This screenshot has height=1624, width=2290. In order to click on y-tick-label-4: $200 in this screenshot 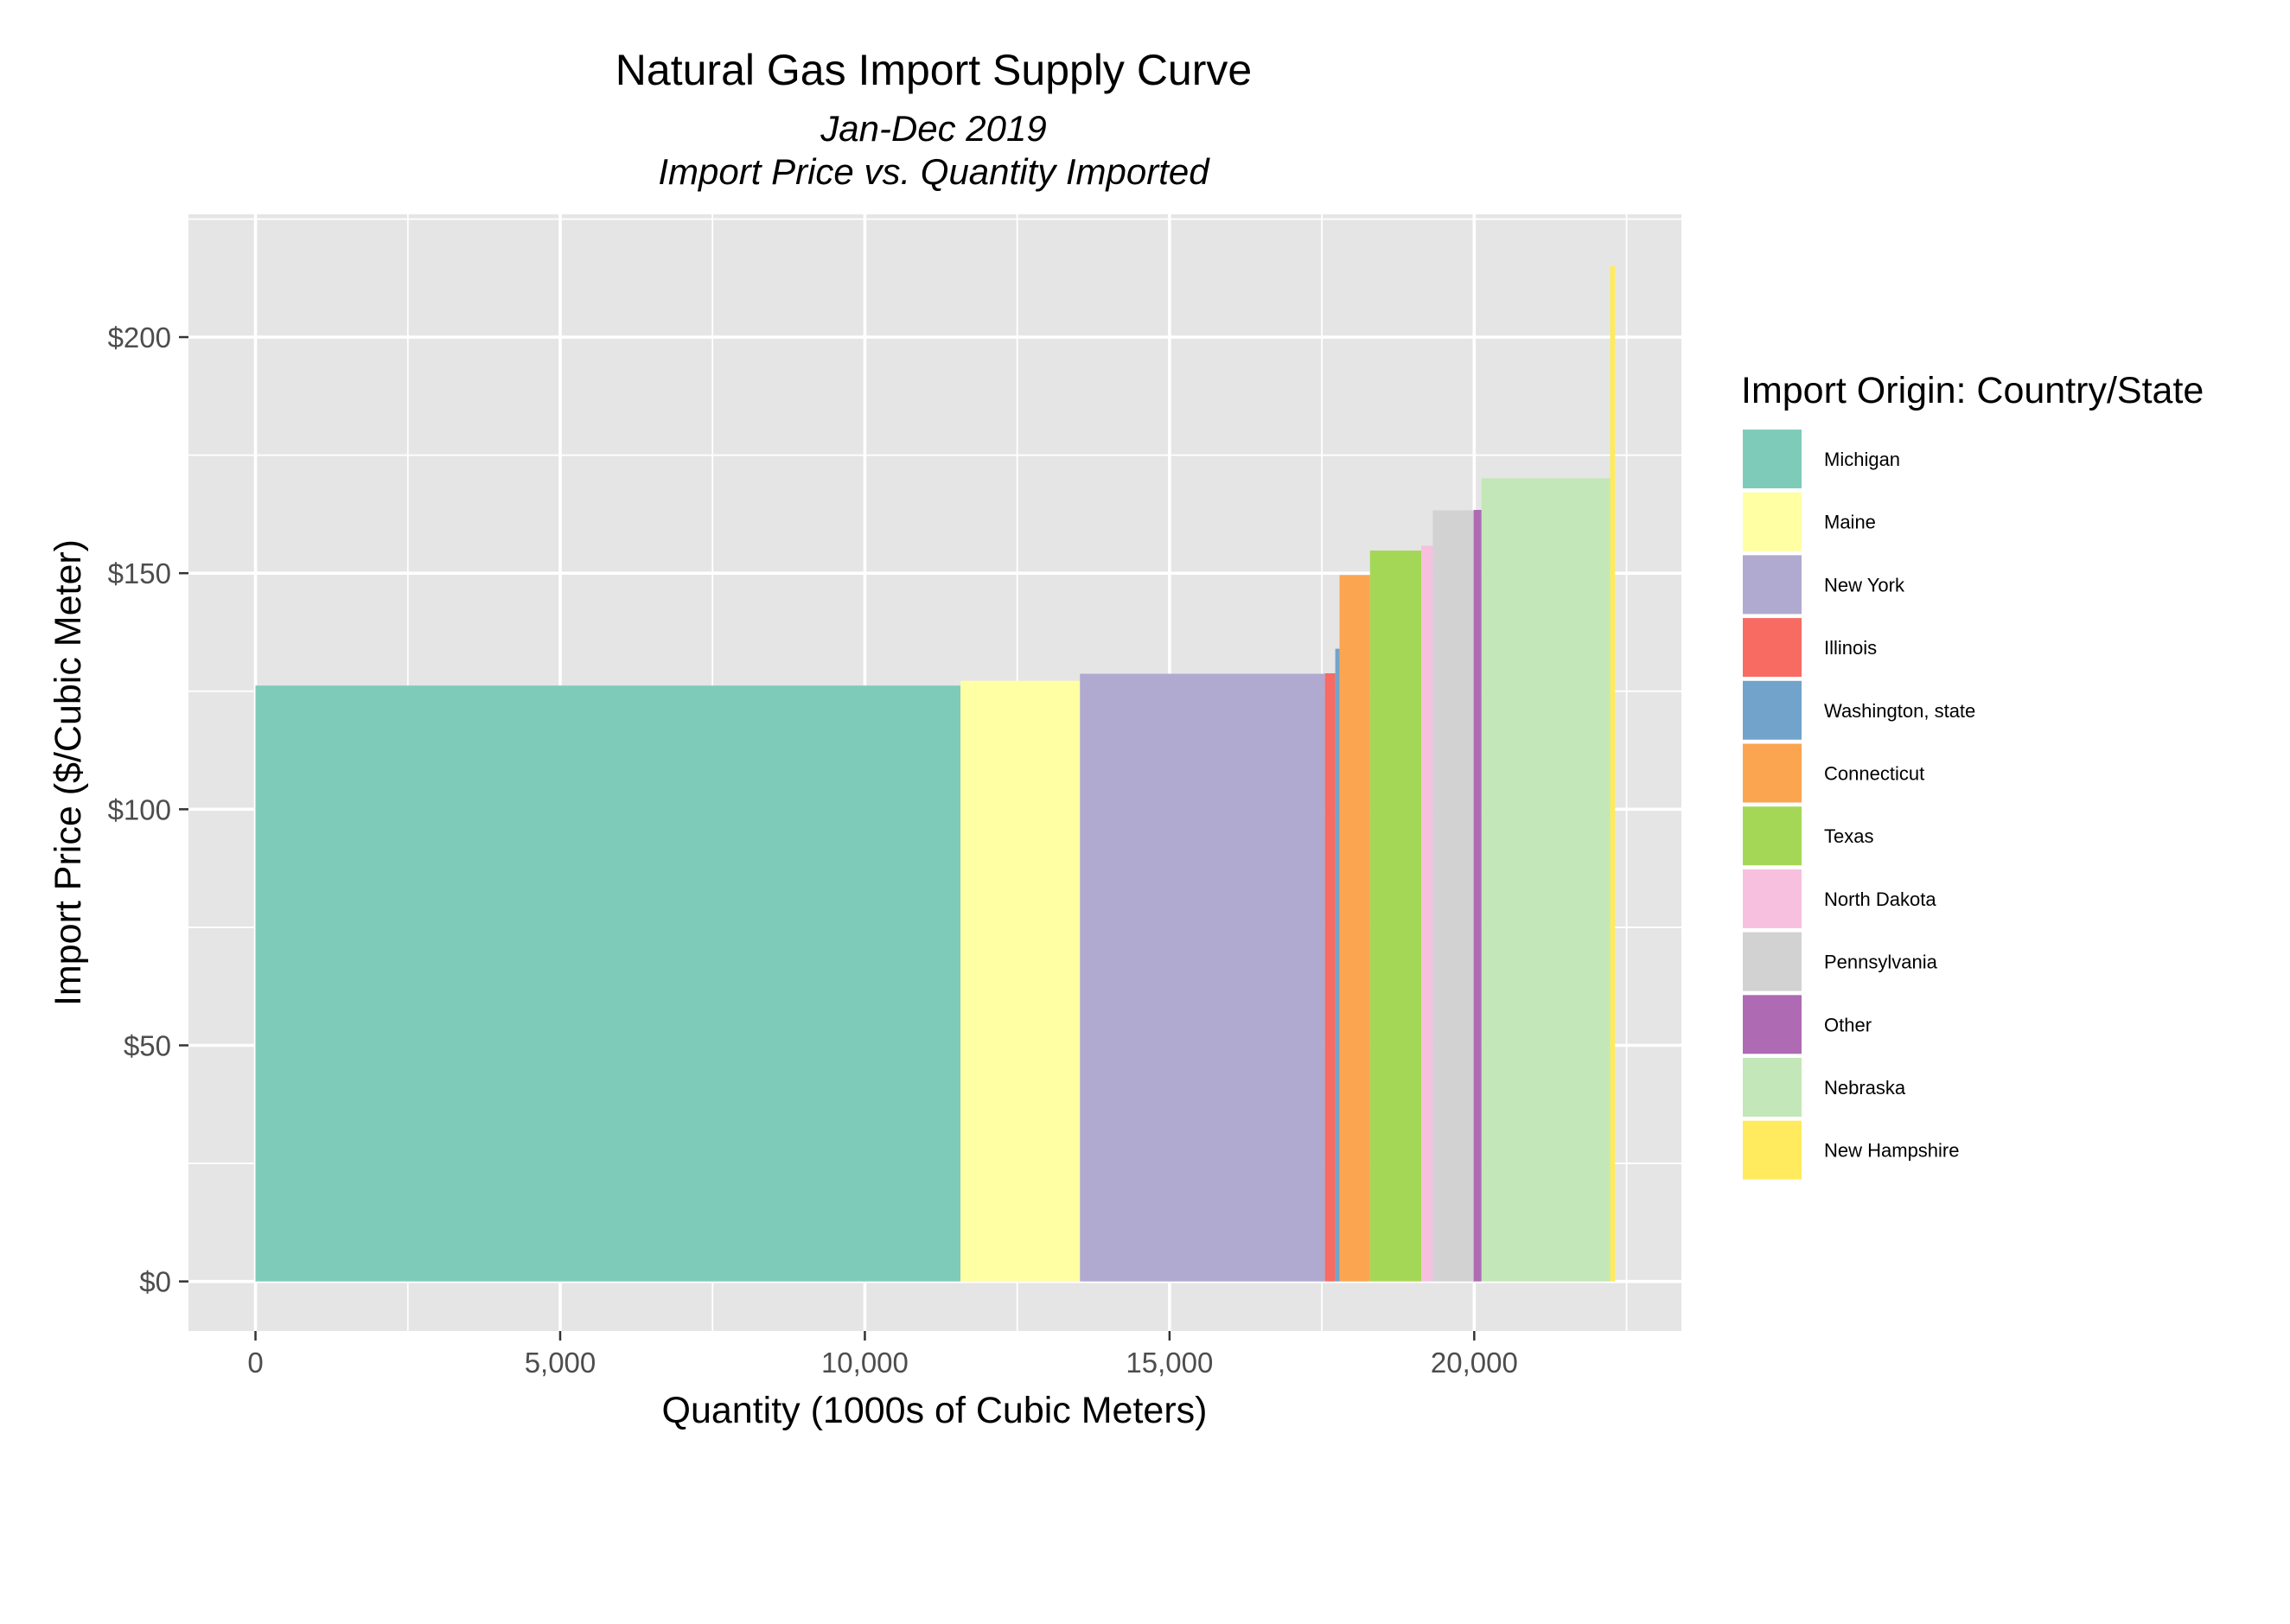, I will do `click(139, 337)`.